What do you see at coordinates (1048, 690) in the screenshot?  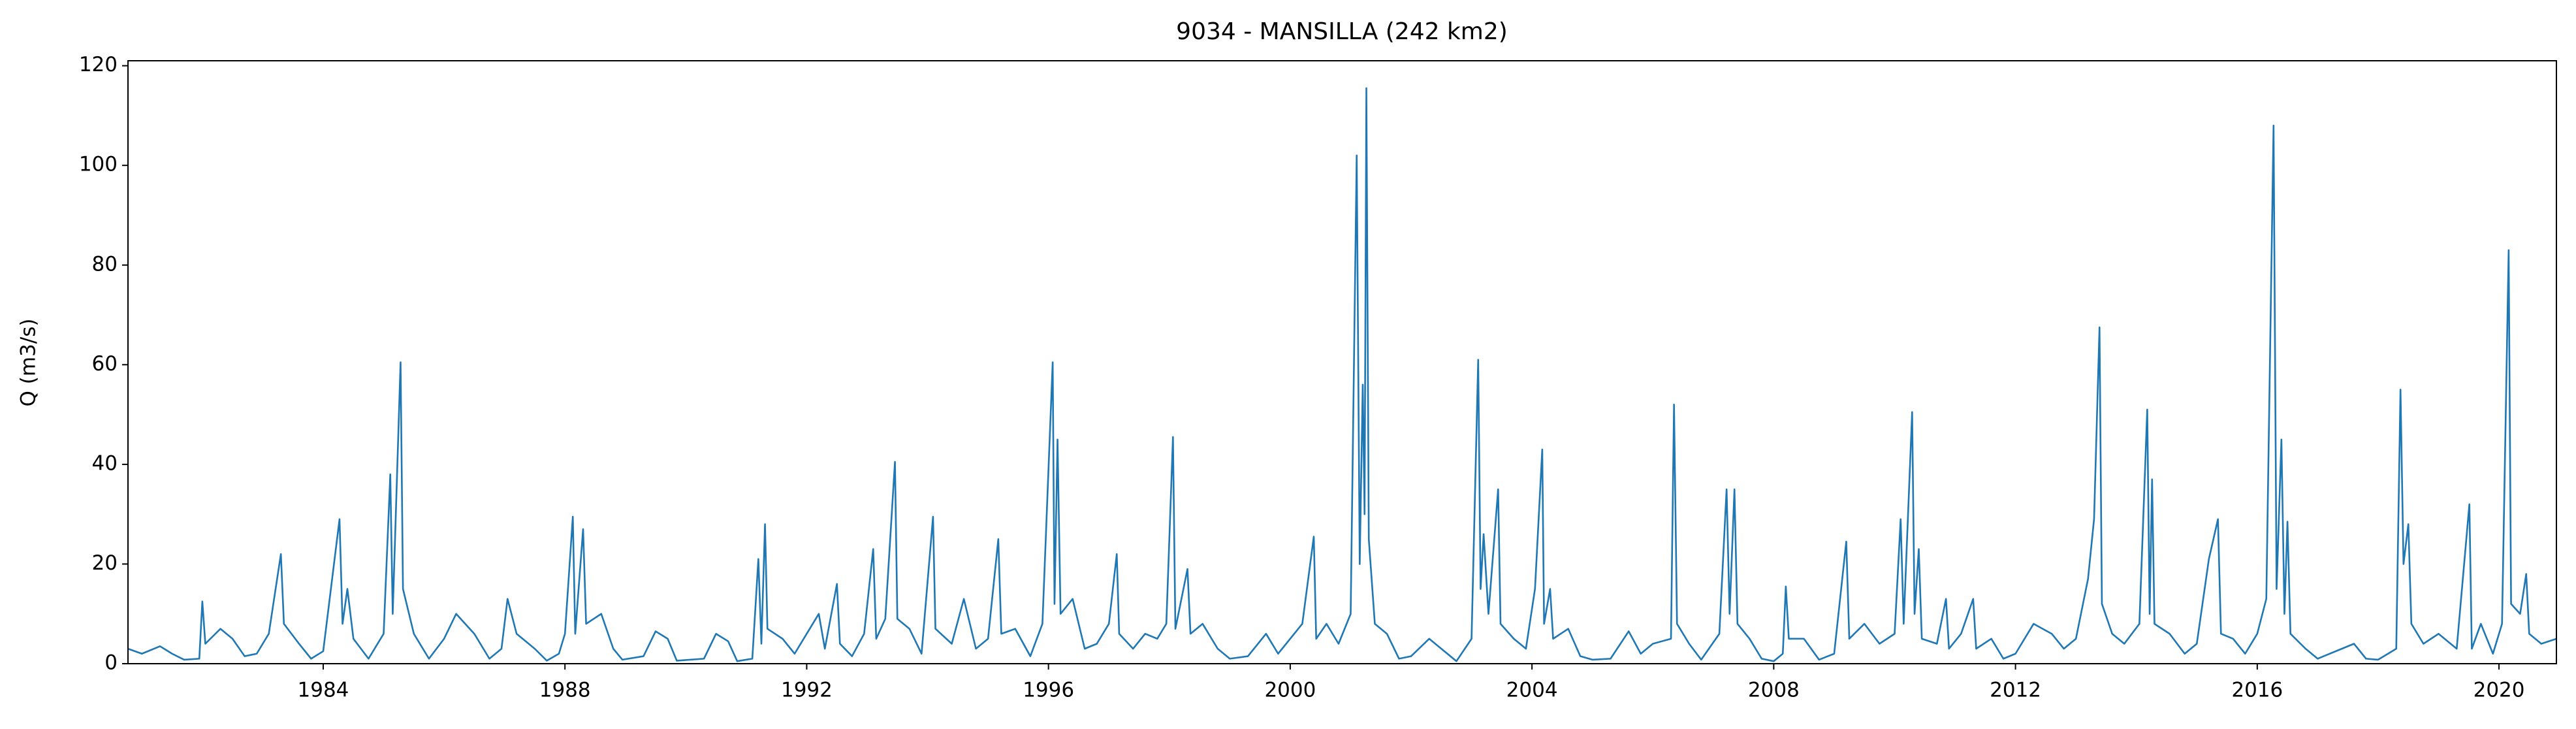 I see `x-tick-label: 1996` at bounding box center [1048, 690].